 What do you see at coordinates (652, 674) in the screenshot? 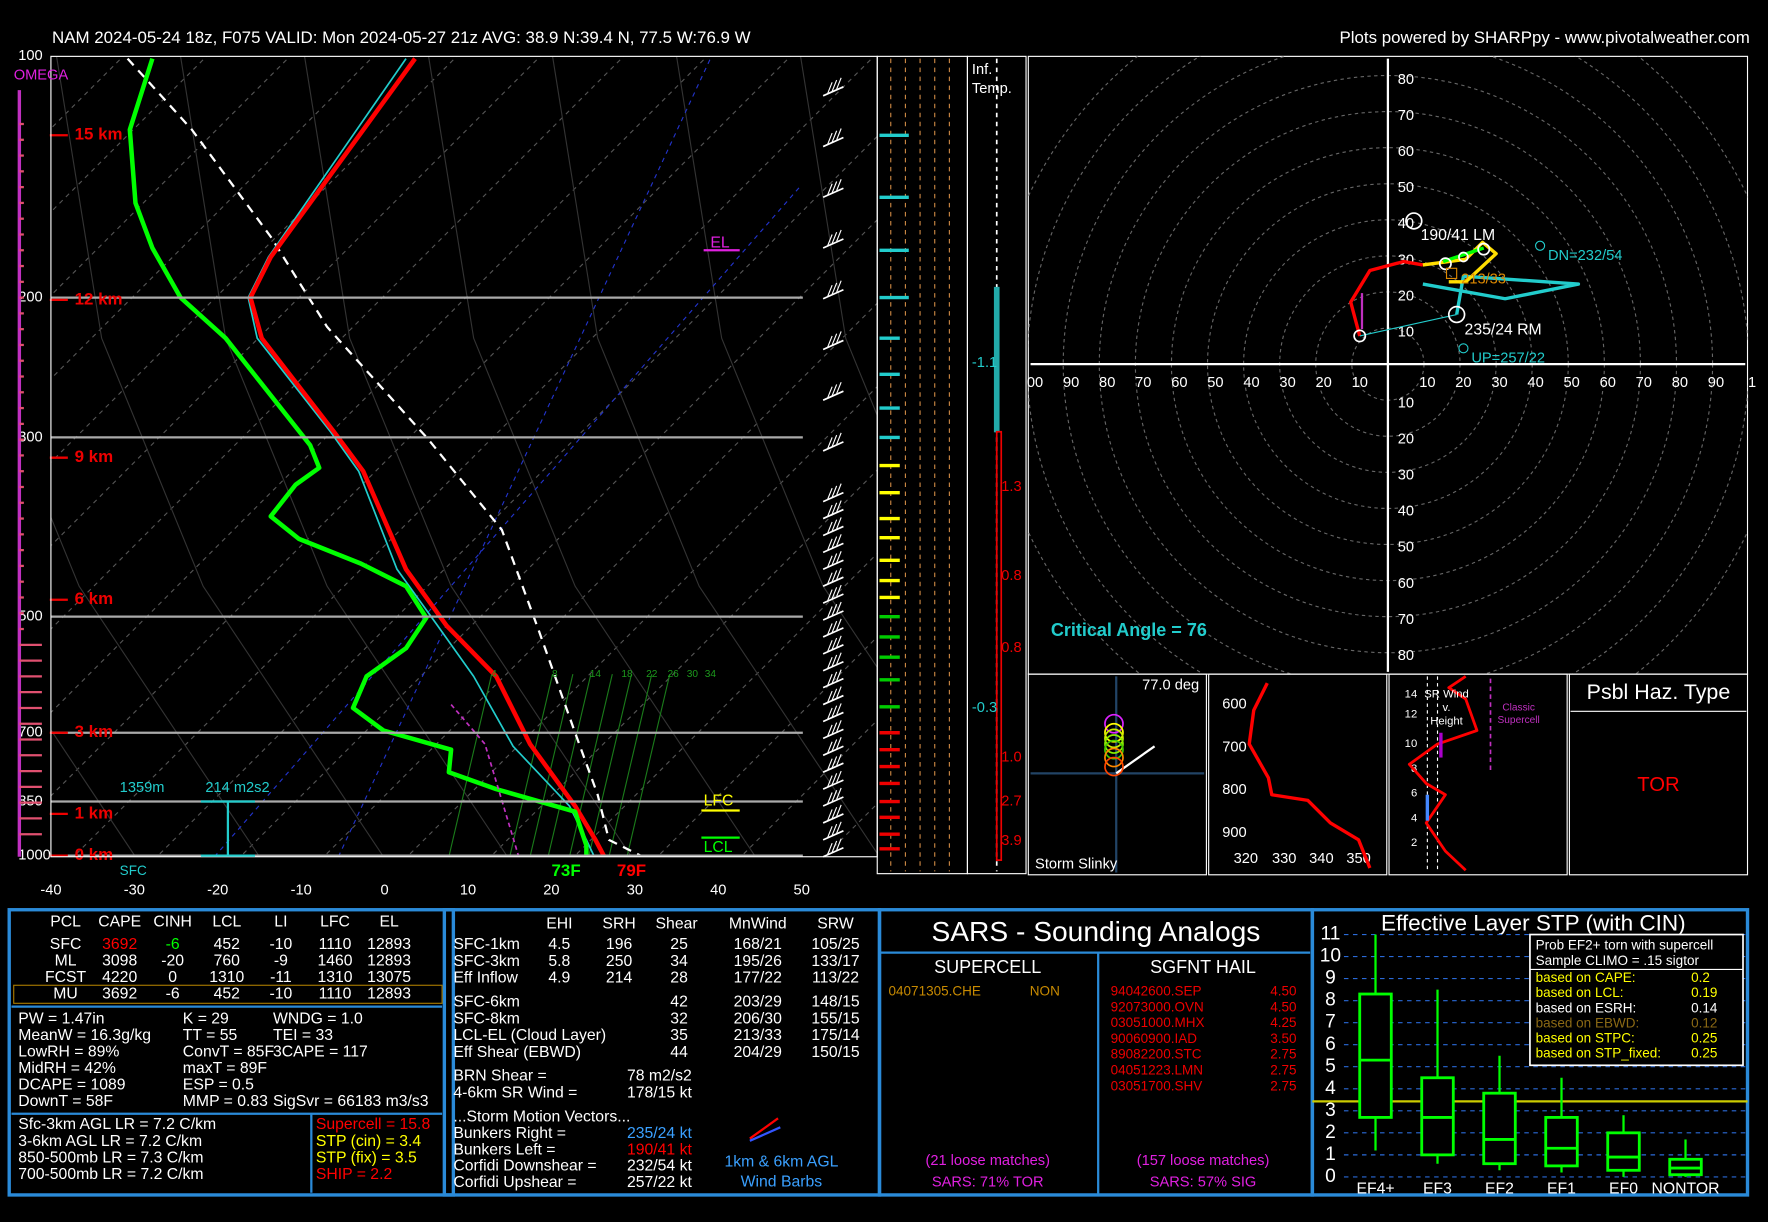
I see `mixing-ratio-label: 22` at bounding box center [652, 674].